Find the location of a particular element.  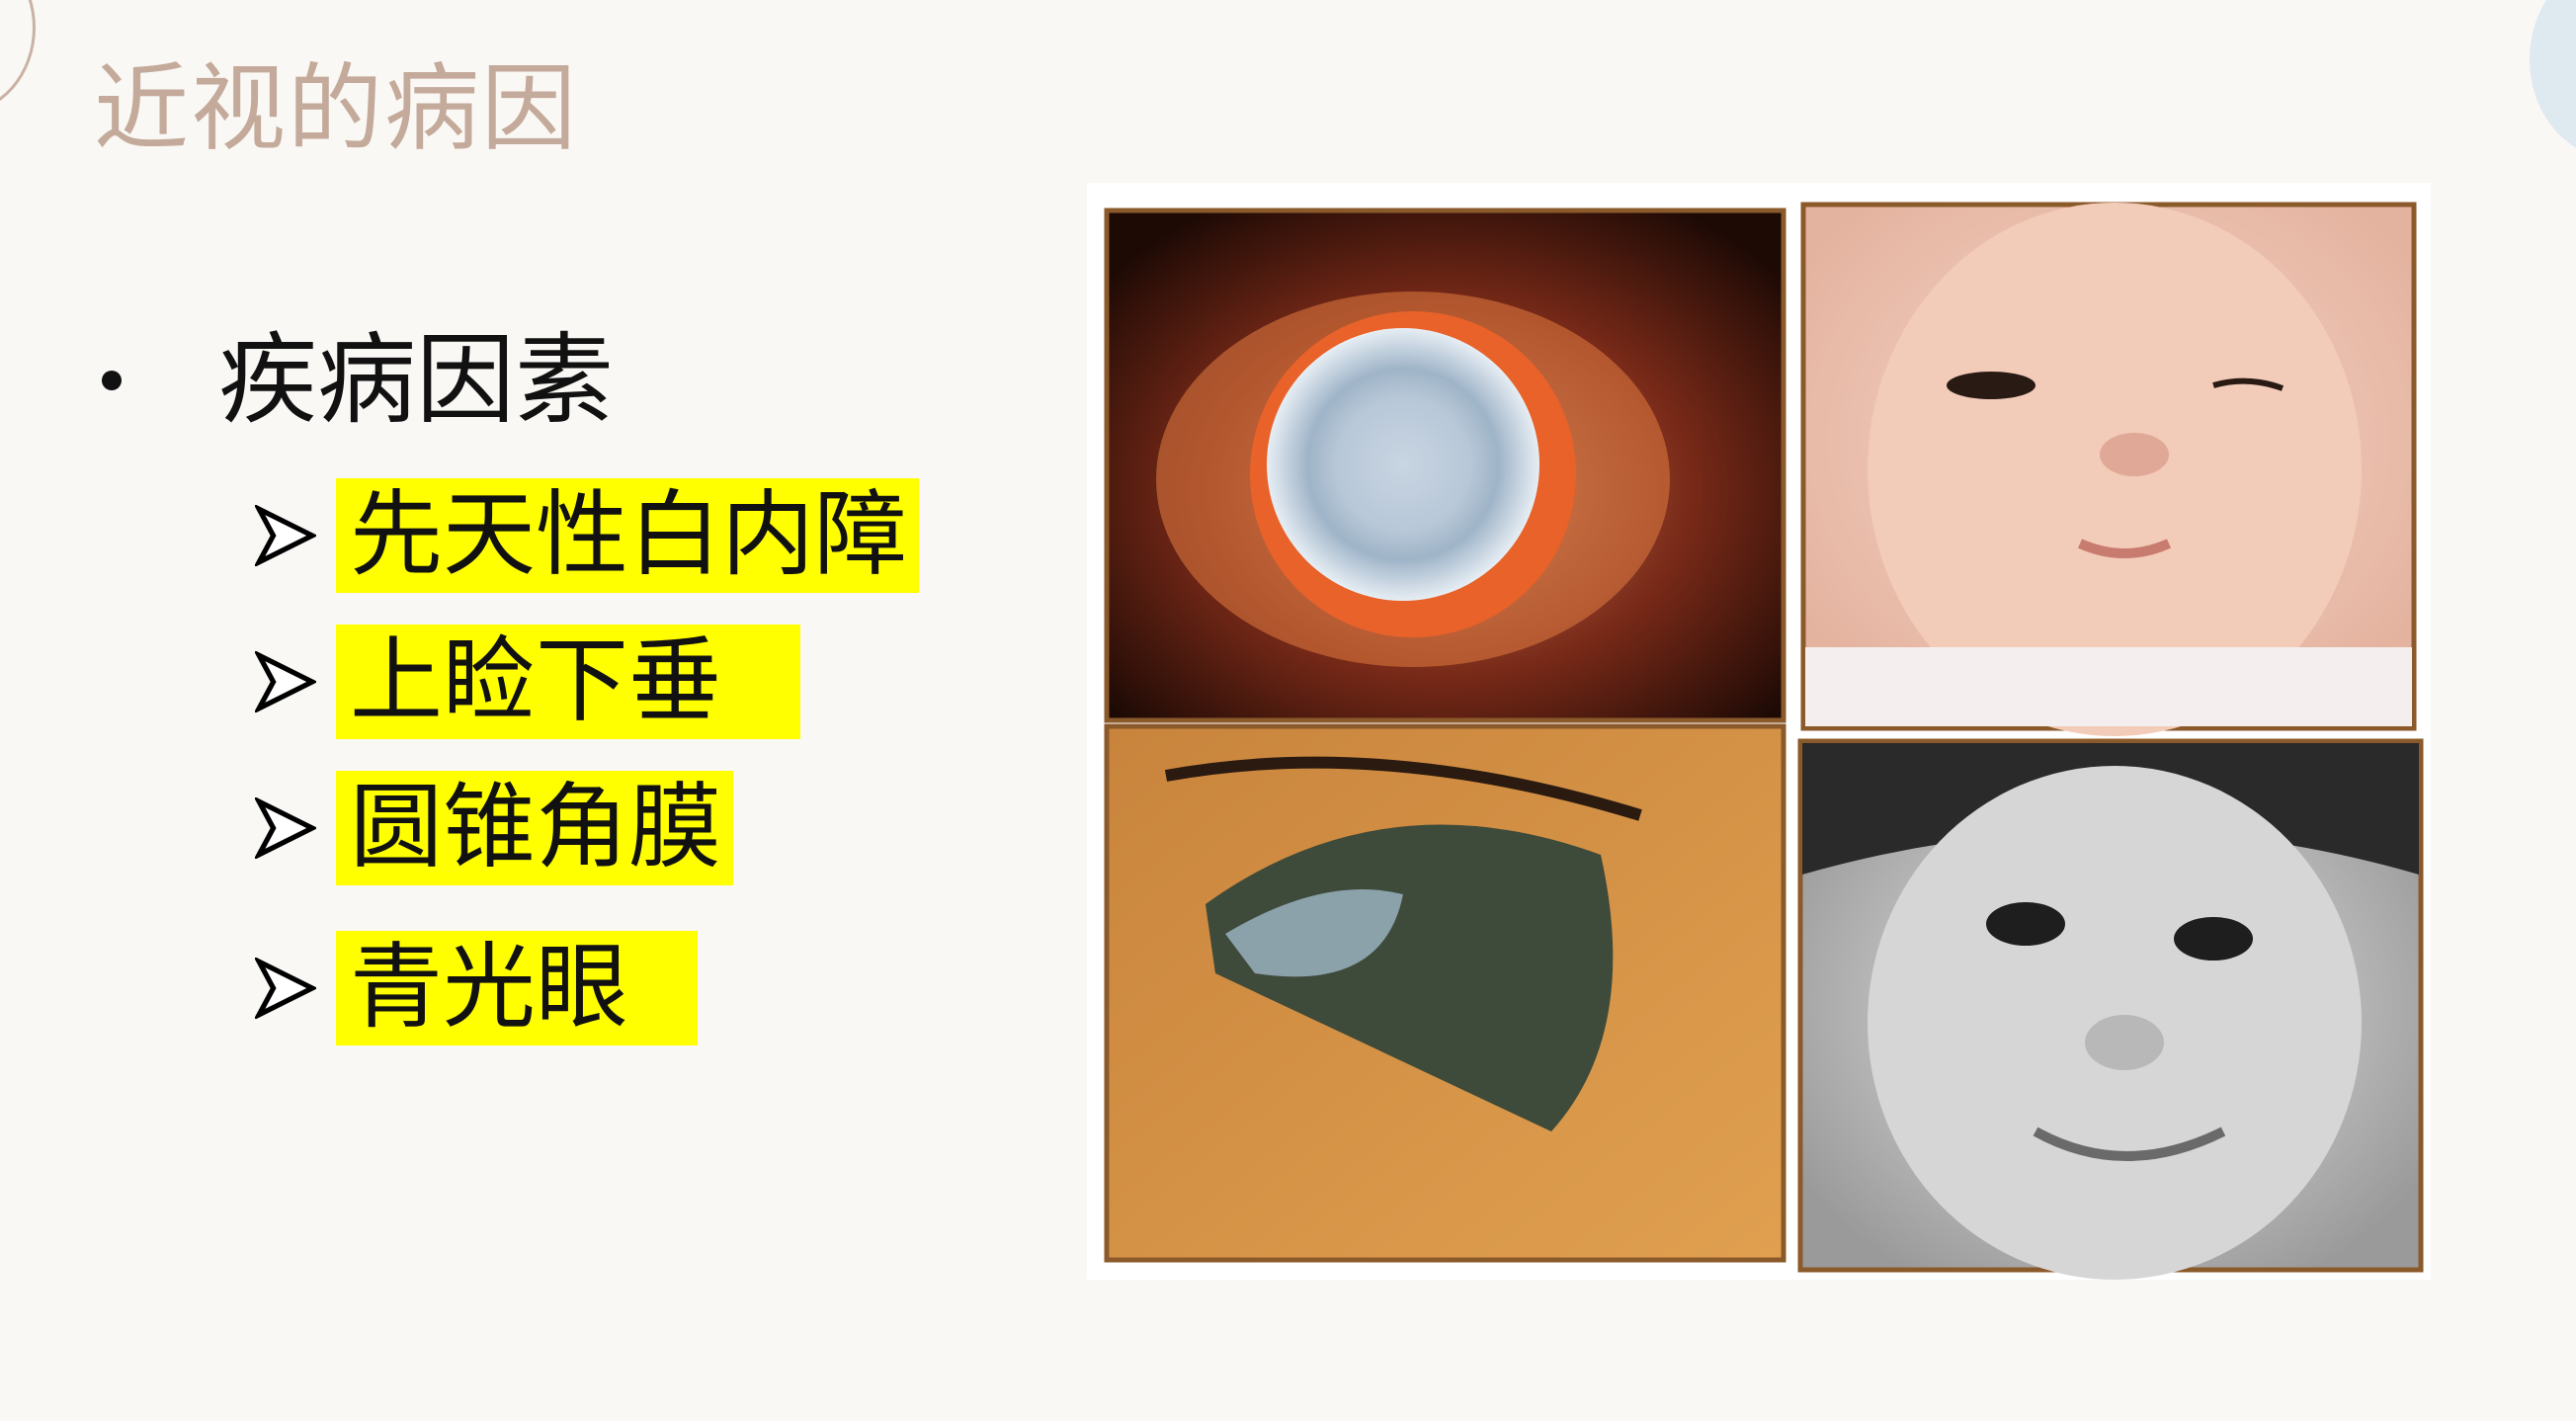

bullet-disease-factors: 疾病因素 is located at coordinates (354, 380).